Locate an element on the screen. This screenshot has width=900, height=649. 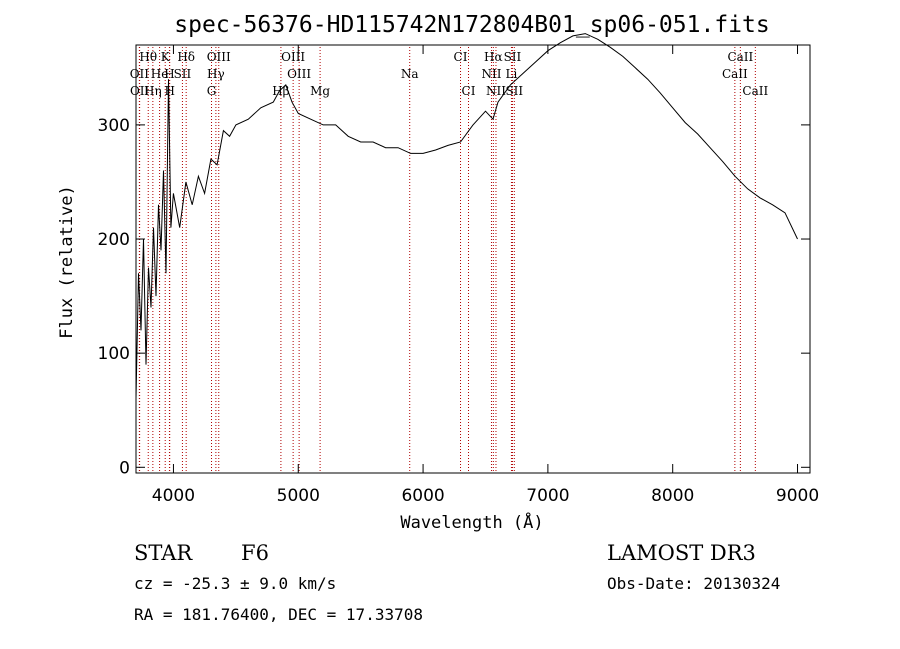
spectral-line-label: He is located at coordinates (160, 74).